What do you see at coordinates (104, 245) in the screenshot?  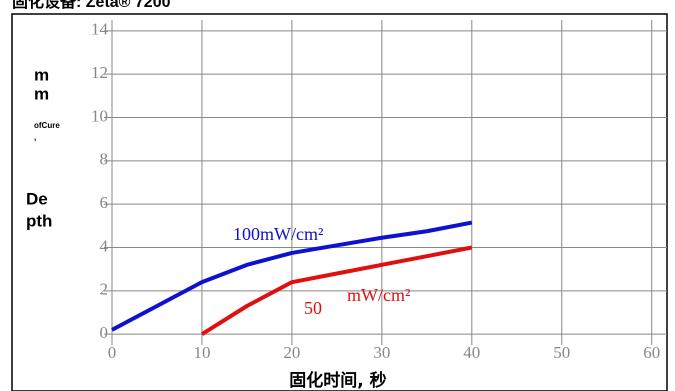 I see `y-tick-label: 4` at bounding box center [104, 245].